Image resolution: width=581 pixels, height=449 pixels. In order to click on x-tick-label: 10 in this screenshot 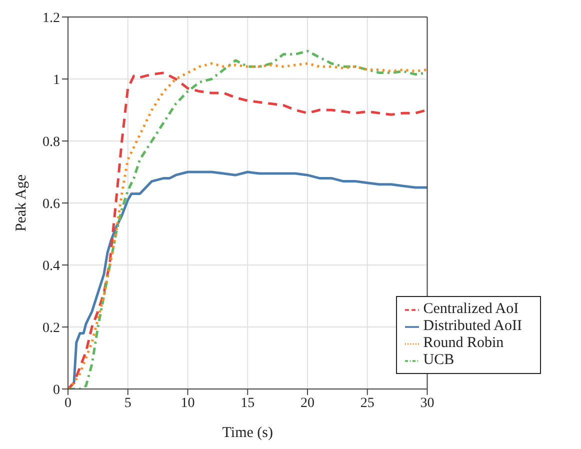, I will do `click(187, 403)`.